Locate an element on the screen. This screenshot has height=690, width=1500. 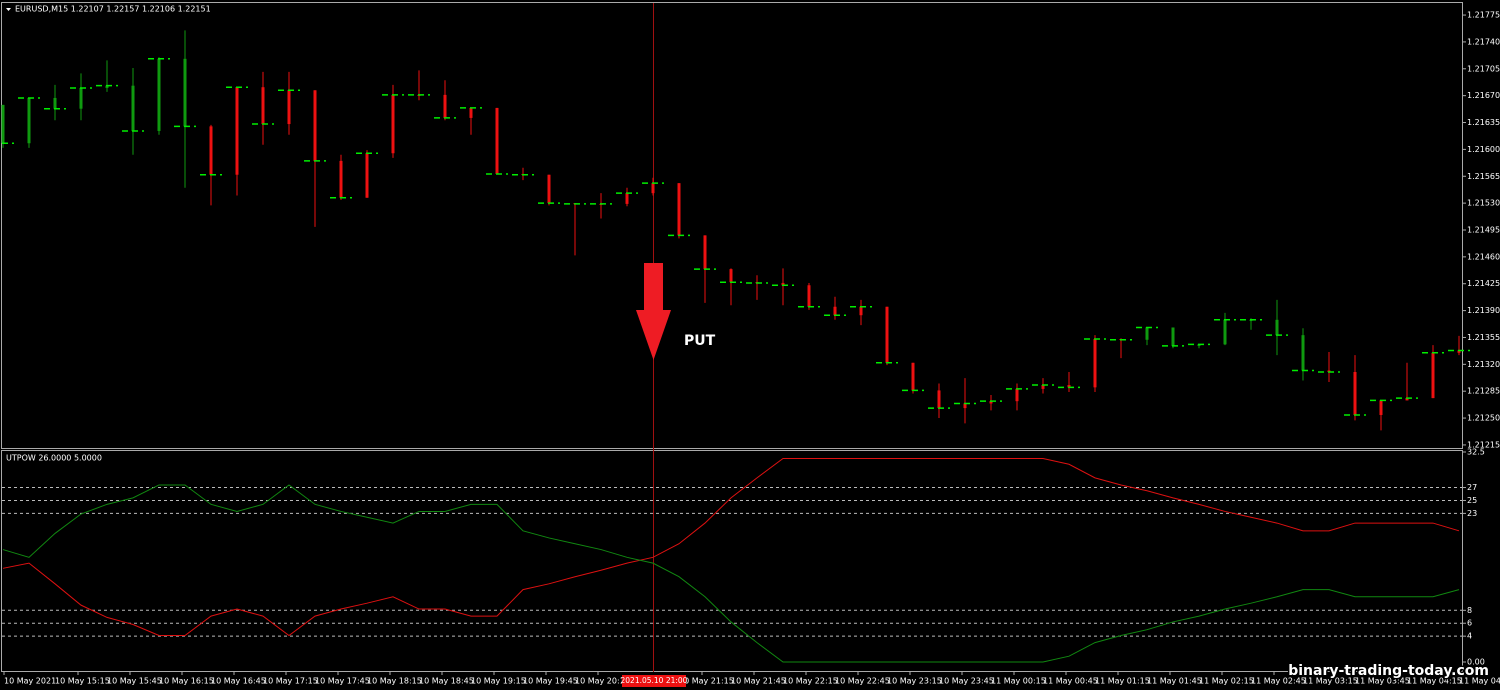
x-tick-label: 10 May 19:15 is located at coordinates (498, 681).